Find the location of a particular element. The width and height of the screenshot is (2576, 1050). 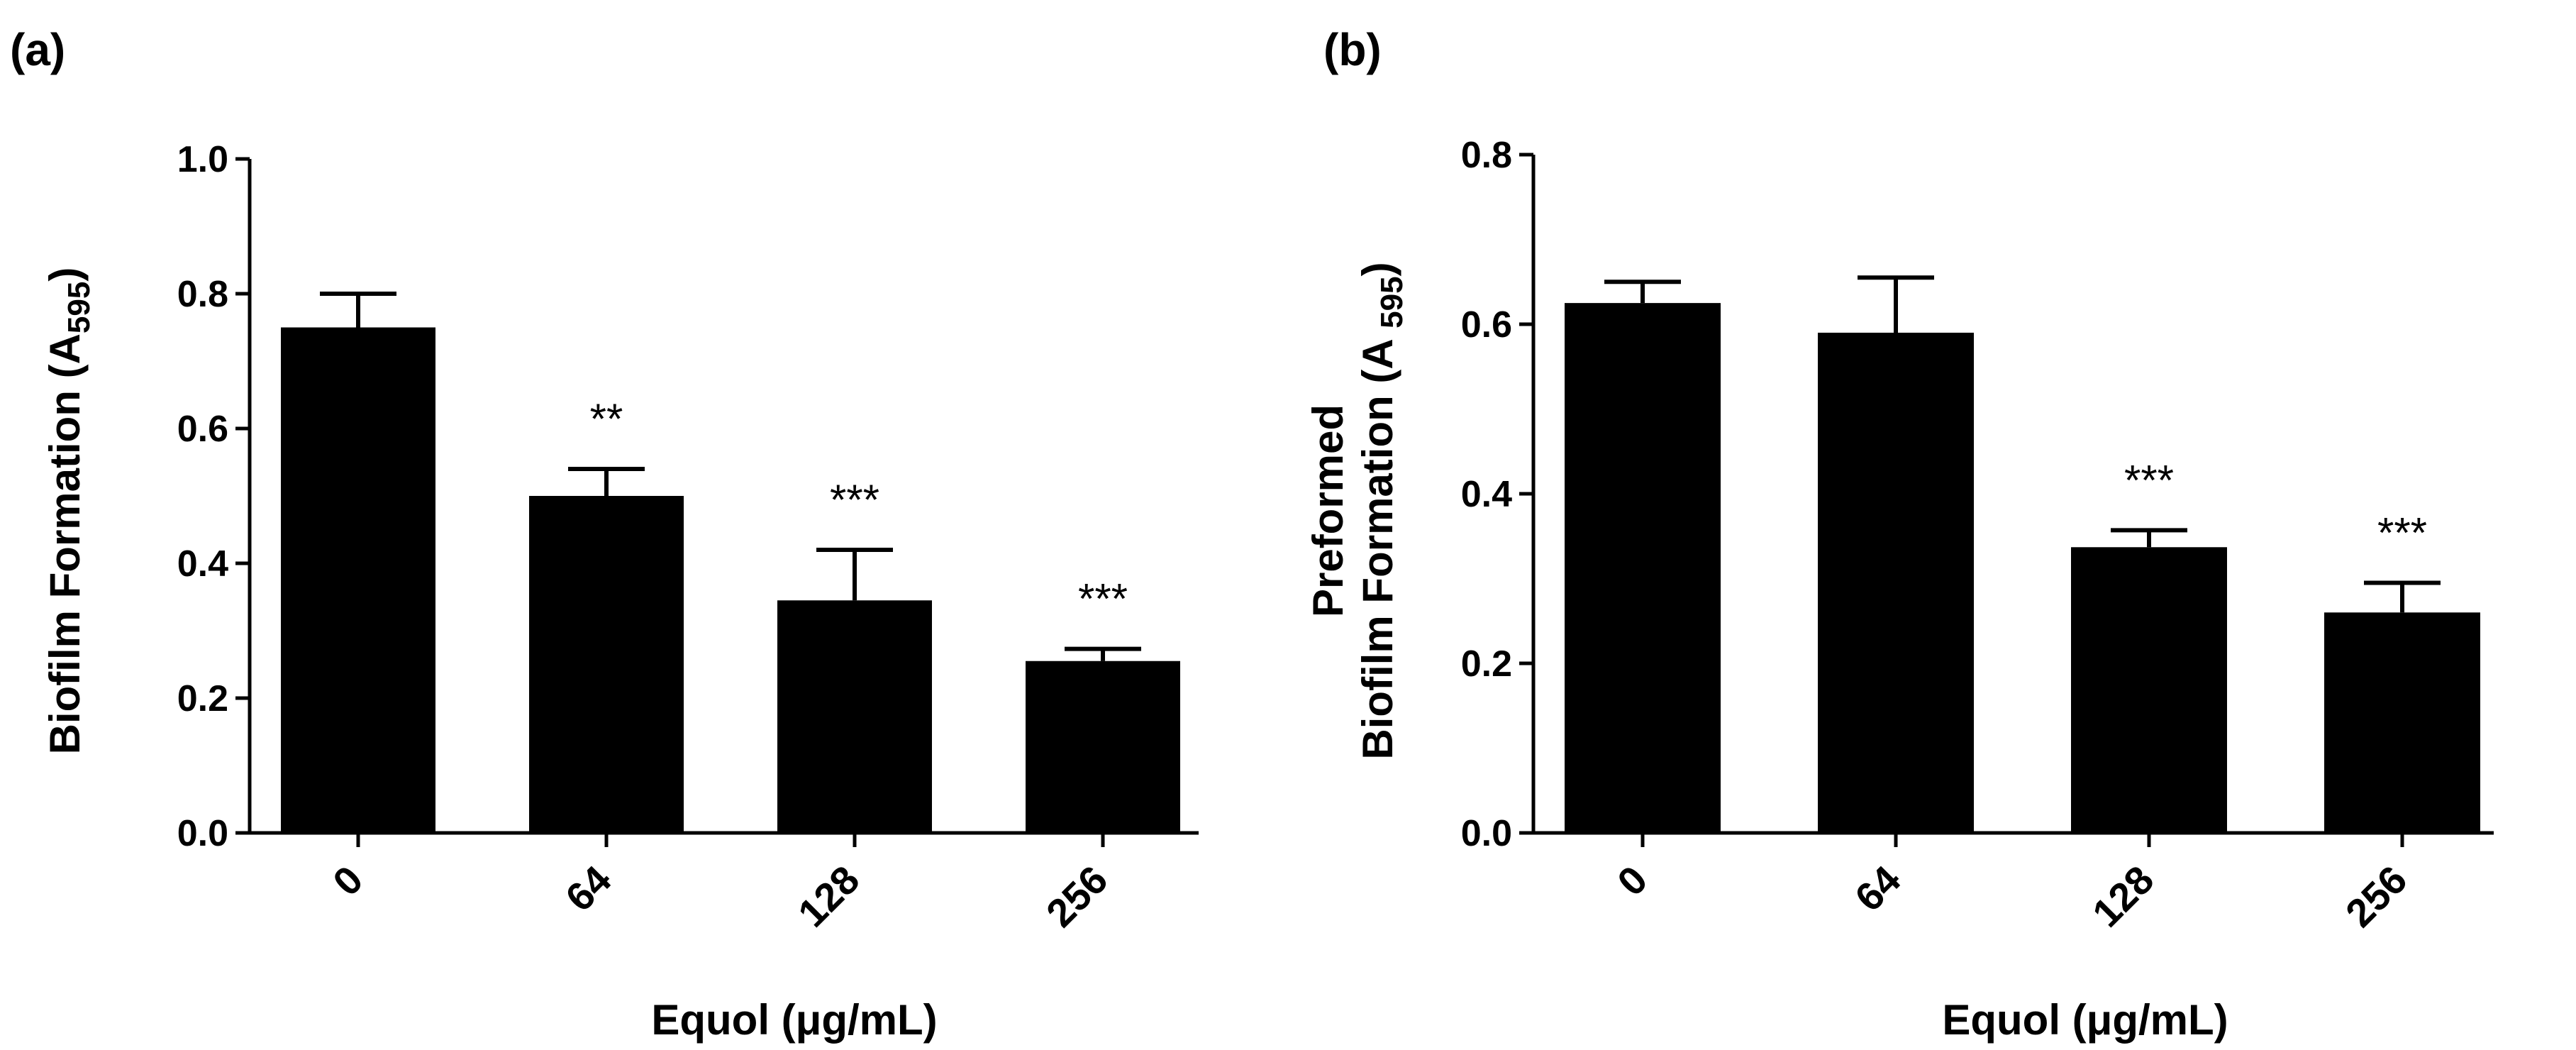

x-tick-label-b: 64 is located at coordinates (1877, 889).